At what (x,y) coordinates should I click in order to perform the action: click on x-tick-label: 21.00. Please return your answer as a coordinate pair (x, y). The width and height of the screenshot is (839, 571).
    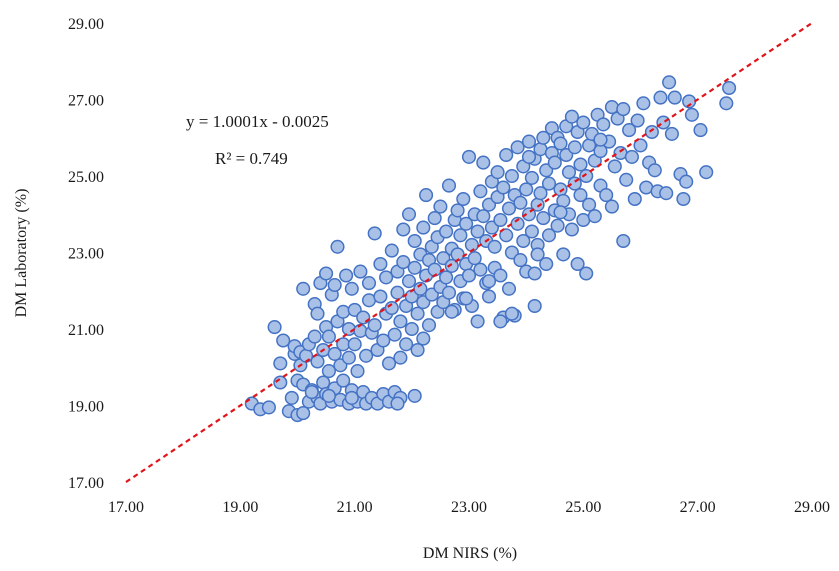
    Looking at the image, I should click on (355, 507).